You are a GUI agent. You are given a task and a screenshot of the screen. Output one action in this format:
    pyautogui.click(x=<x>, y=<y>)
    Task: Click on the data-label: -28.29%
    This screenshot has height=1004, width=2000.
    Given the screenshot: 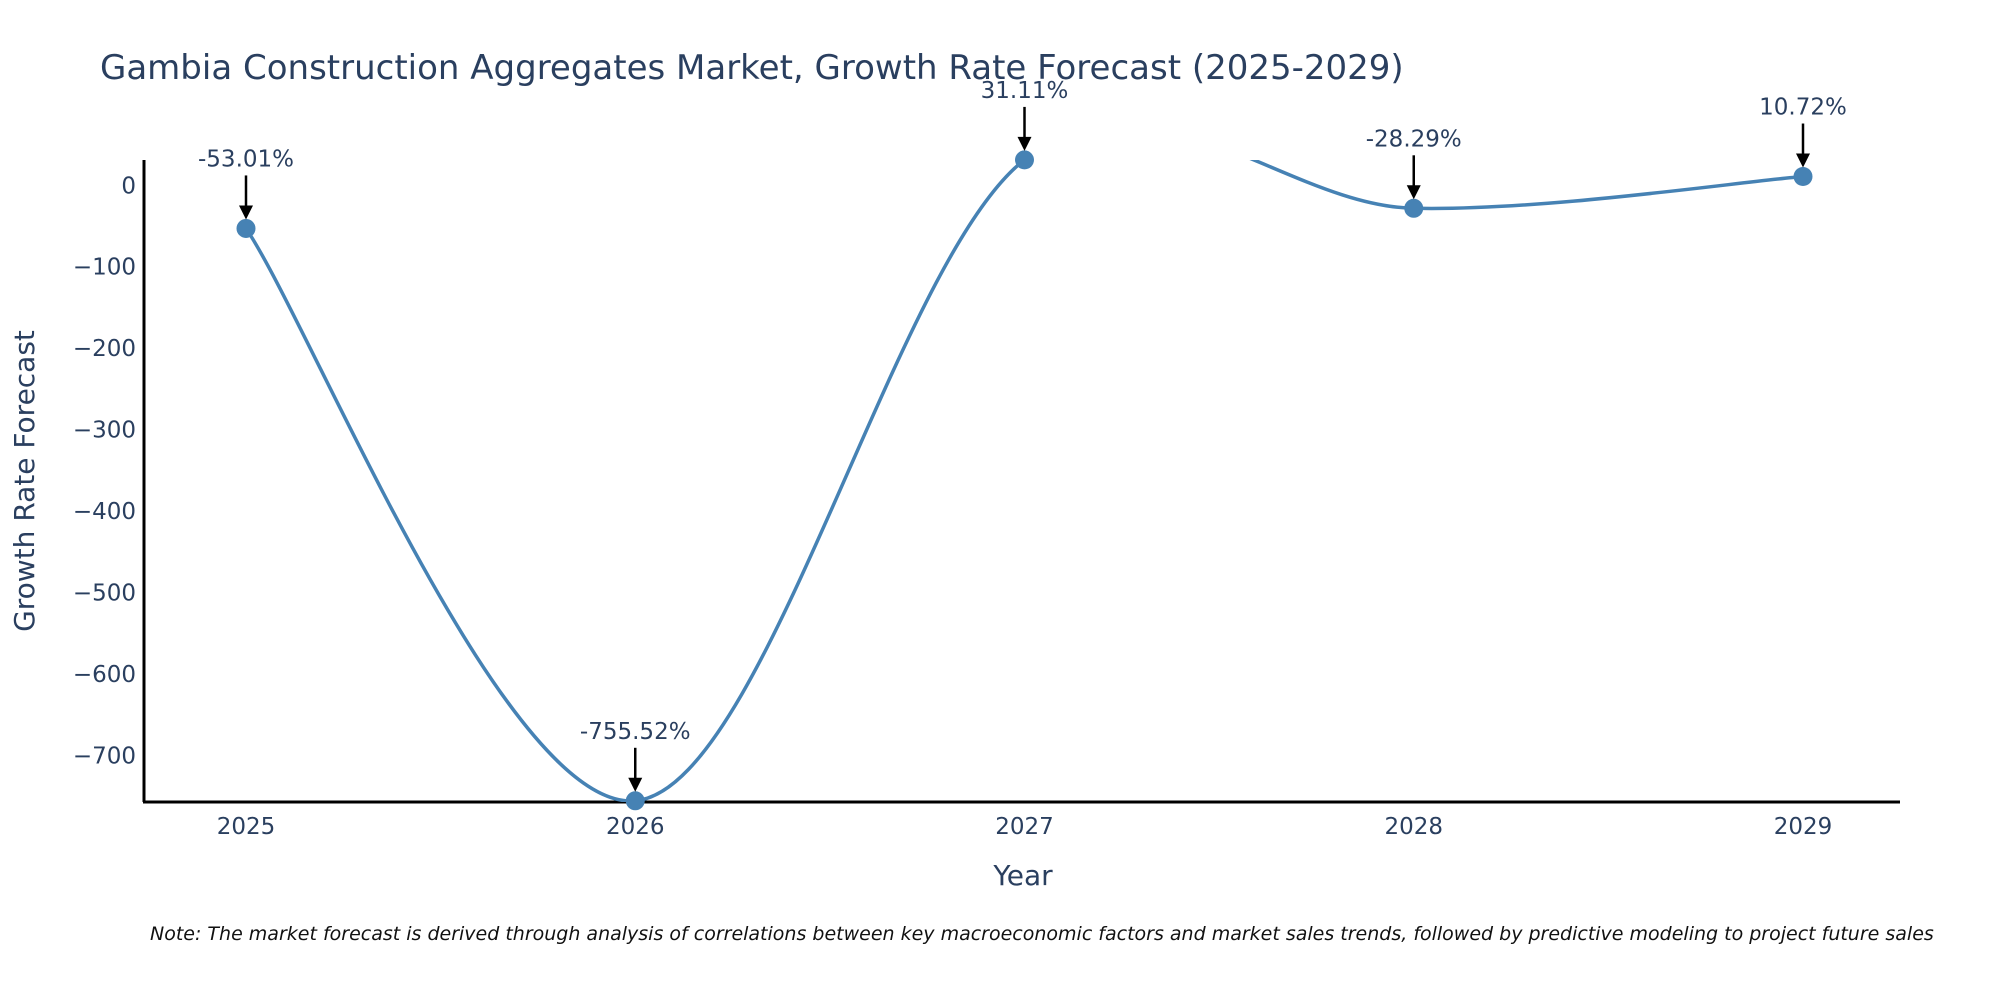 What is the action you would take?
    pyautogui.click(x=1414, y=139)
    